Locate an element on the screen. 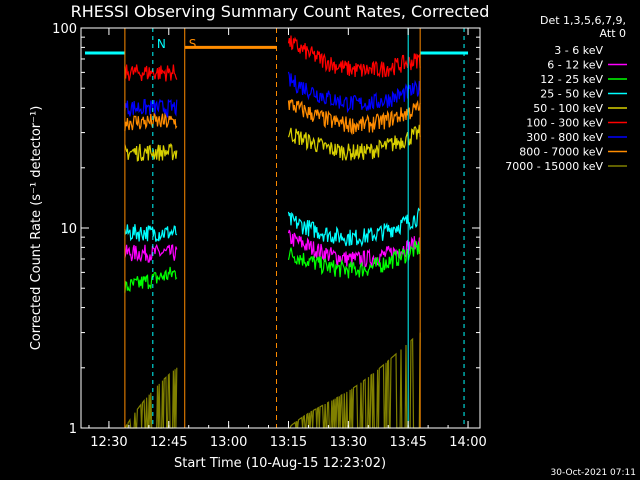 Image resolution: width=640 pixels, height=480 pixels. y-tick-label: 10 is located at coordinates (68, 229).